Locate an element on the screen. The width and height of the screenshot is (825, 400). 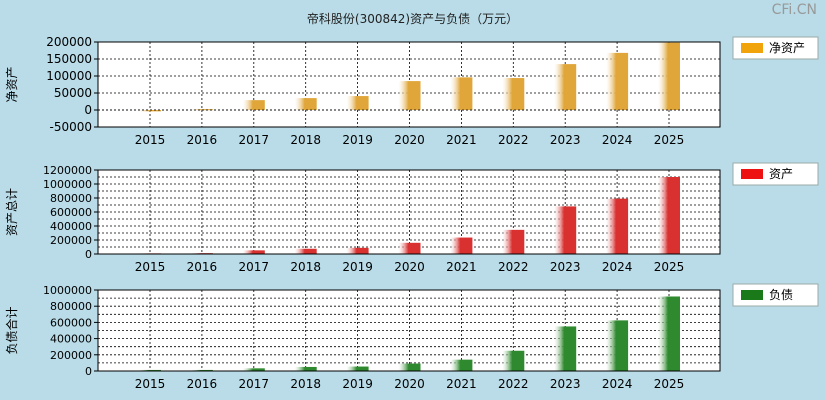
legend-label: 净资产 is located at coordinates (787, 48).